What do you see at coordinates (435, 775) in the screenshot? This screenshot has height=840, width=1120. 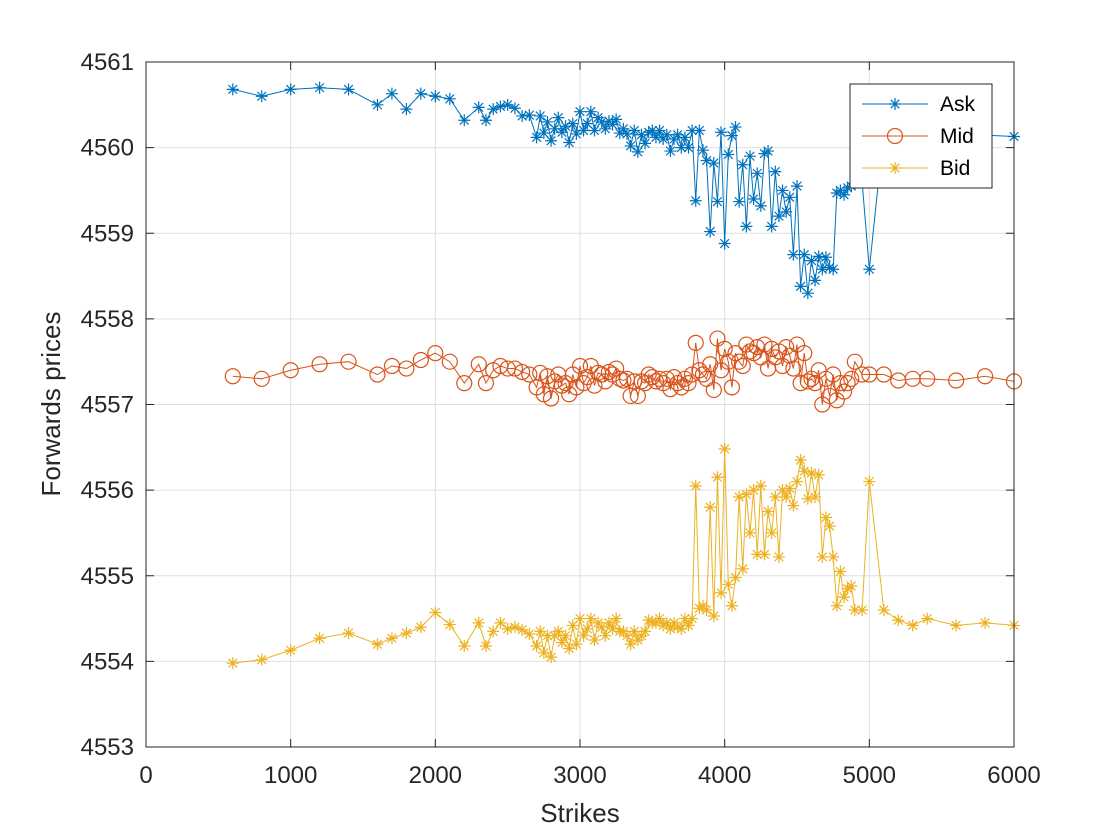 I see `x-tick-label: 2000` at bounding box center [435, 775].